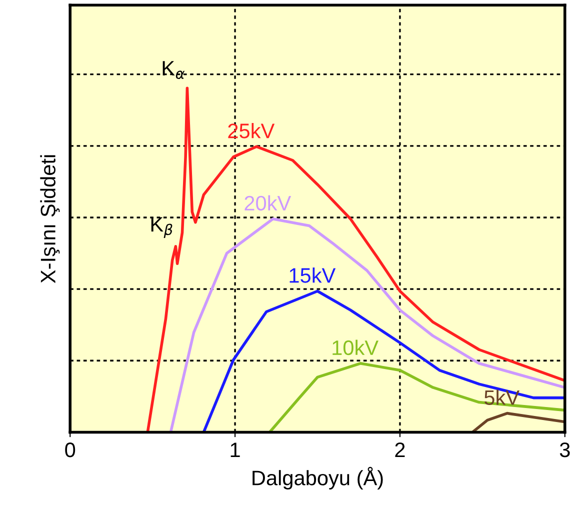 The width and height of the screenshot is (570, 517). What do you see at coordinates (313, 275) in the screenshot?
I see `series-label: 15kV` at bounding box center [313, 275].